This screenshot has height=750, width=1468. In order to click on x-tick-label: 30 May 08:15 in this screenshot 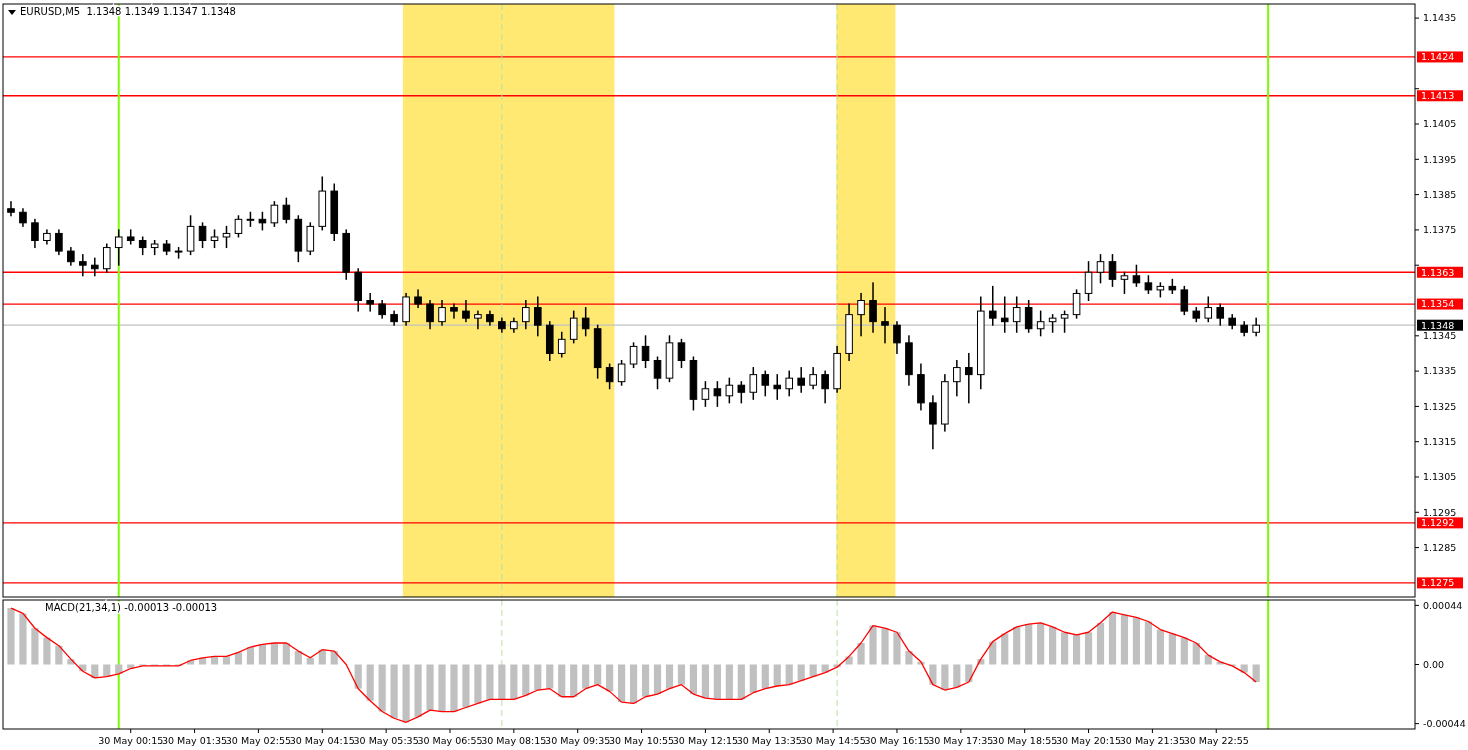, I will do `click(514, 740)`.